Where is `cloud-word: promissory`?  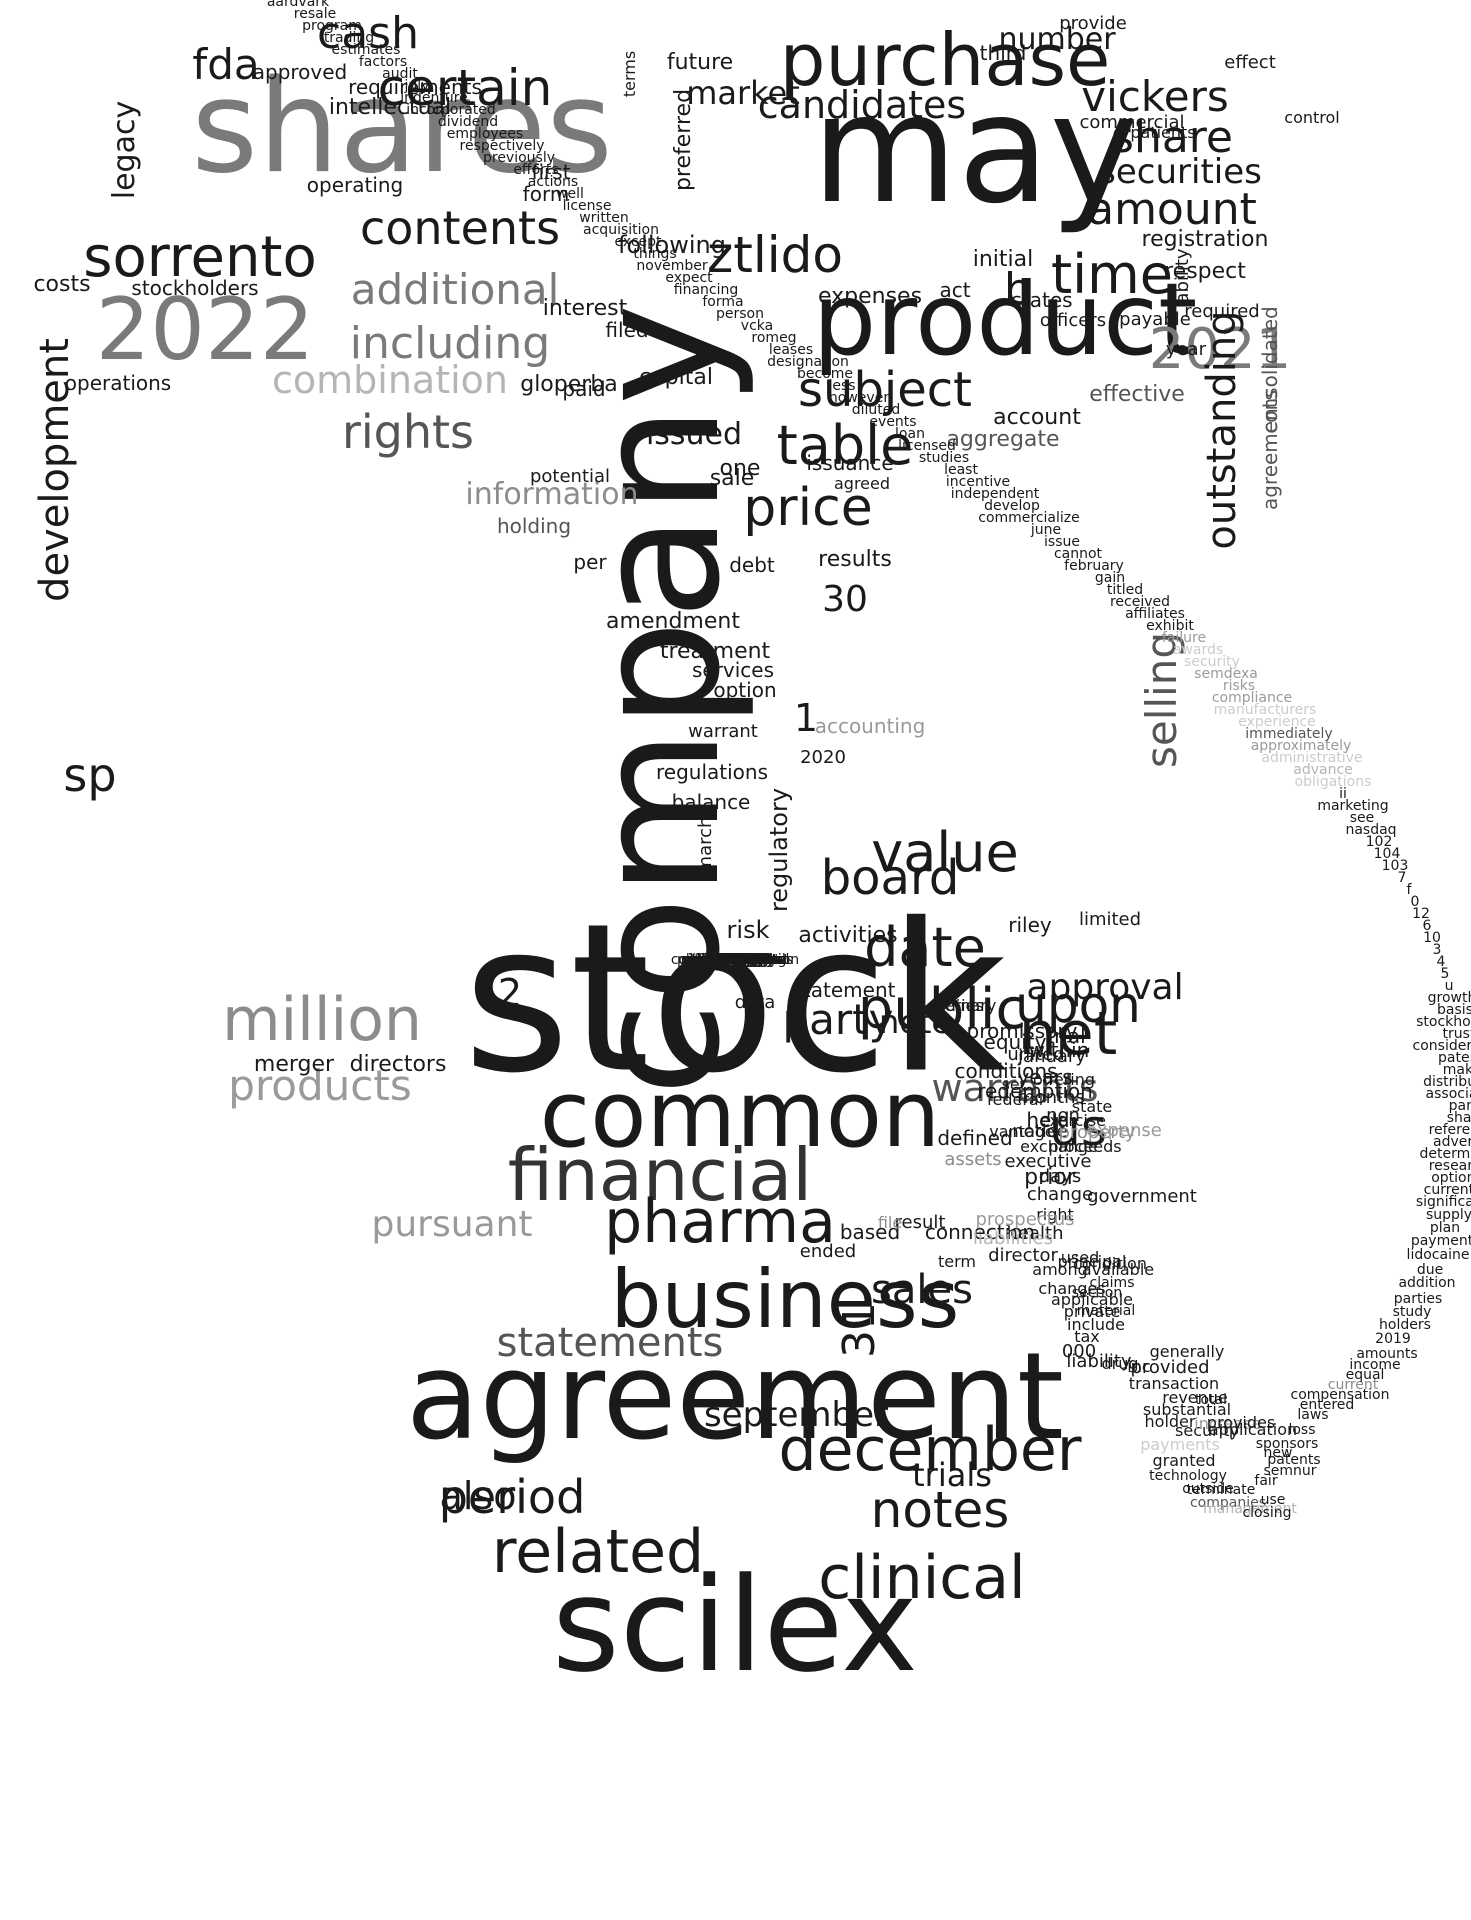 cloud-word: promissory is located at coordinates (1022, 1031).